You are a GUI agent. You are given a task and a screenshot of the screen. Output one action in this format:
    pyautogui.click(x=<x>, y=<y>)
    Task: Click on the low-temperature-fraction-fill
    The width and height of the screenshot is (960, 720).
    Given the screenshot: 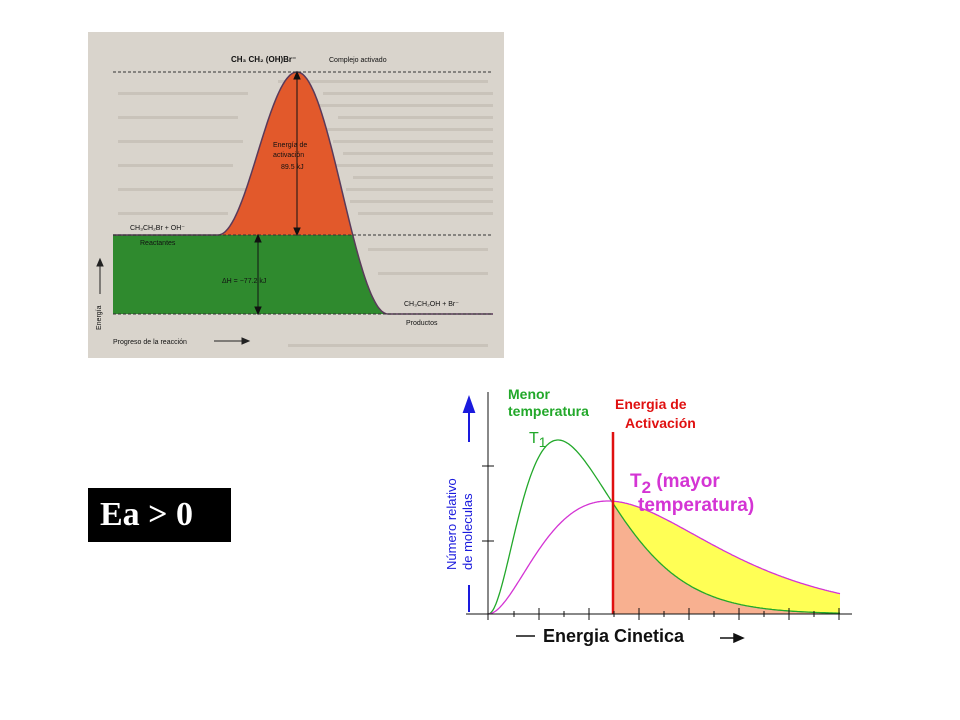 What is the action you would take?
    pyautogui.click(x=726, y=558)
    